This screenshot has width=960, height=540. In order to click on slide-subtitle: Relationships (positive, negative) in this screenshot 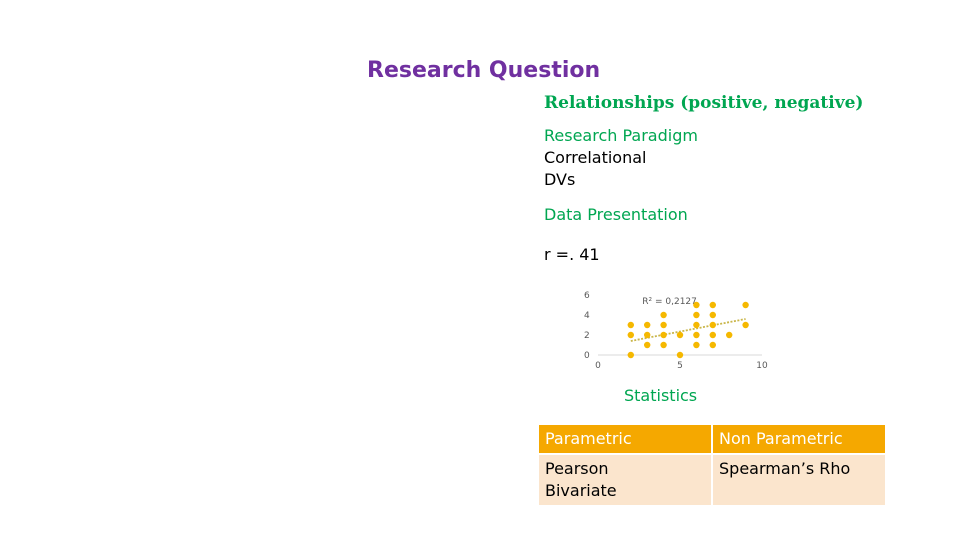, I will do `click(704, 103)`.